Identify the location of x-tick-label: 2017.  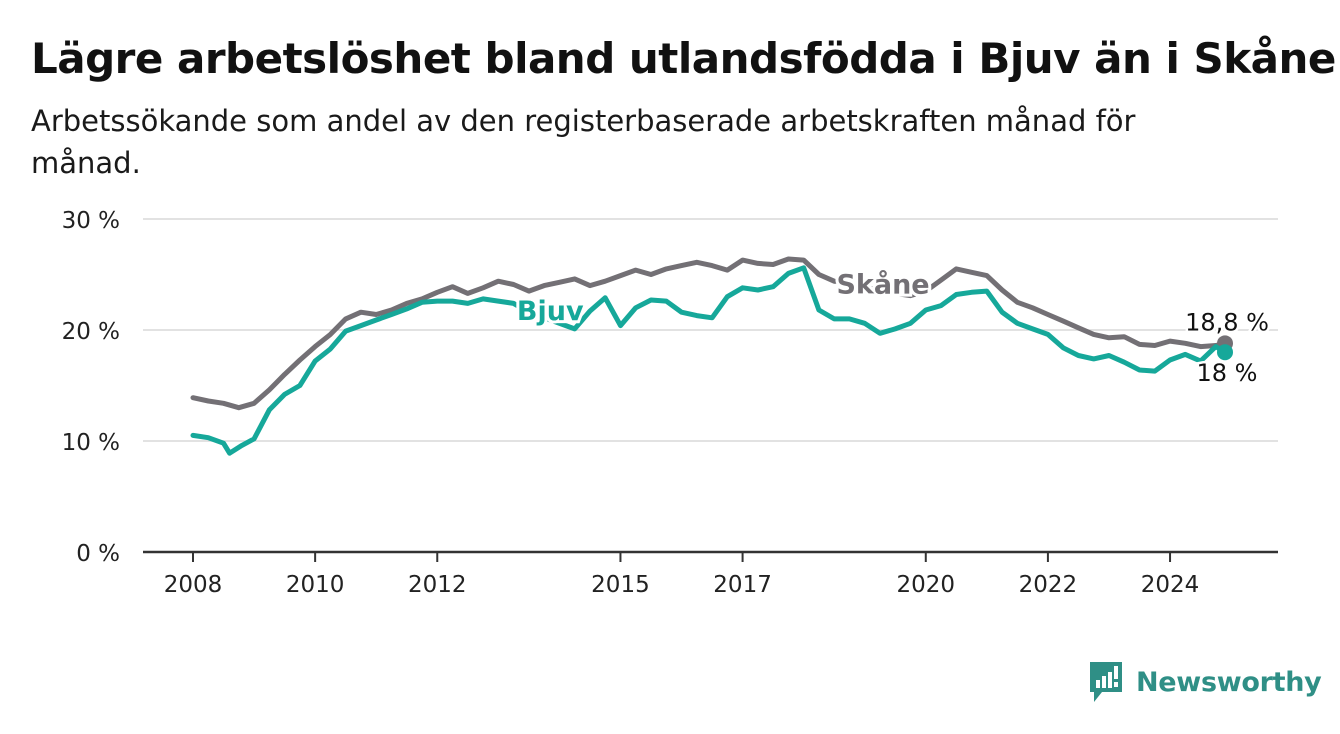
(742, 585).